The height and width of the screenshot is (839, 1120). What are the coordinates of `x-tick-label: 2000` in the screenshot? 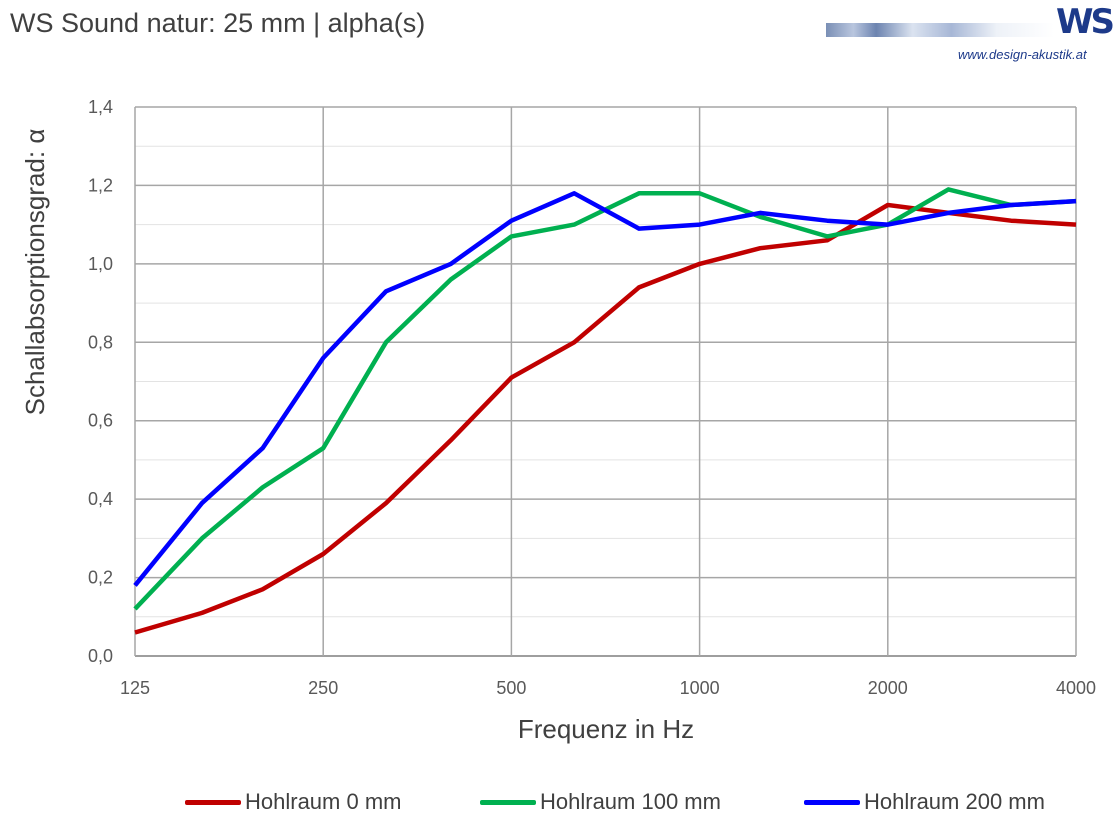 It's located at (888, 688).